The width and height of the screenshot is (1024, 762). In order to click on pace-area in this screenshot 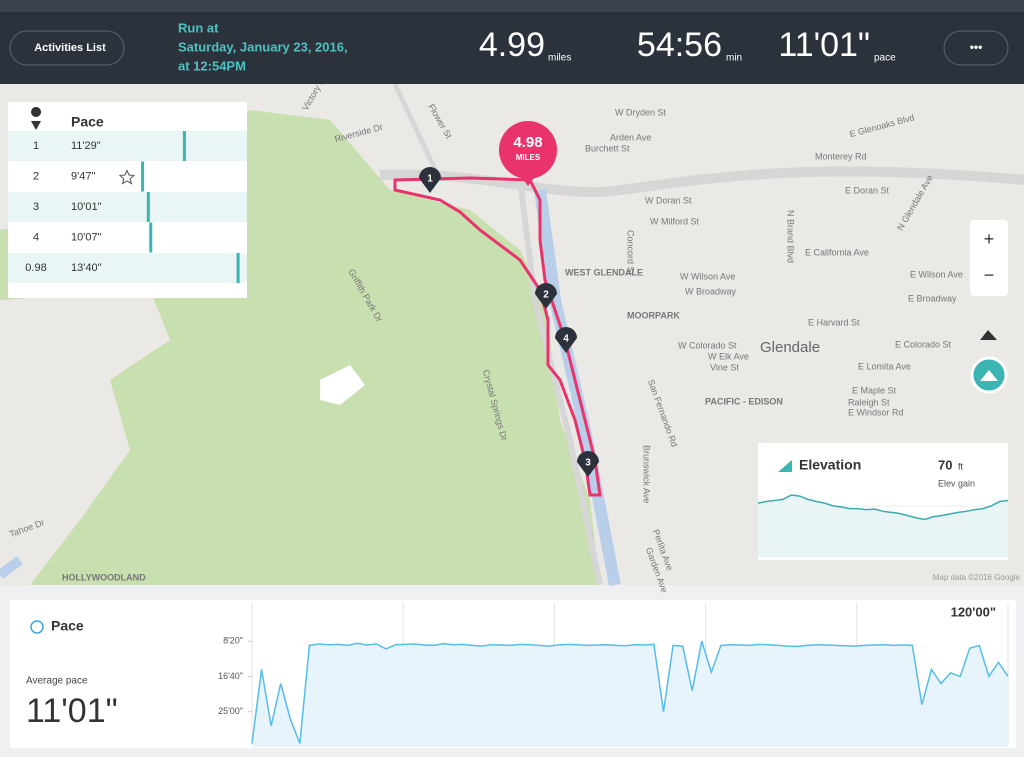, I will do `click(630, 694)`.